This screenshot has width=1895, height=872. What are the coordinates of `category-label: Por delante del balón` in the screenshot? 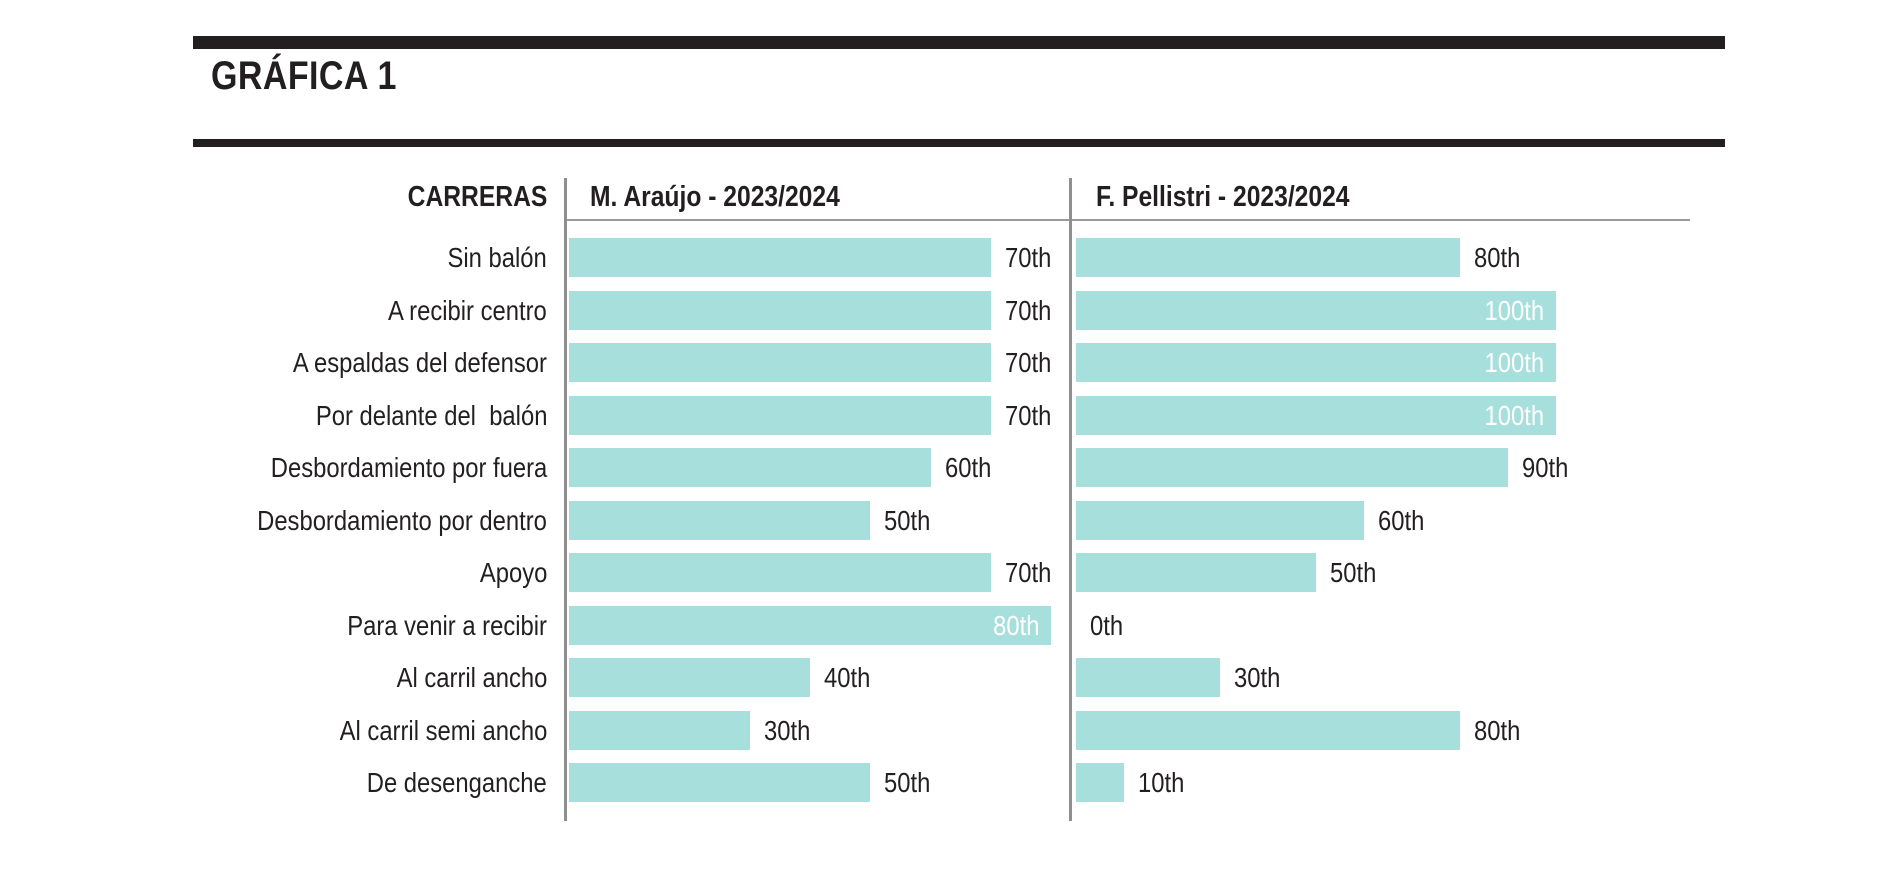 It's located at (353, 415).